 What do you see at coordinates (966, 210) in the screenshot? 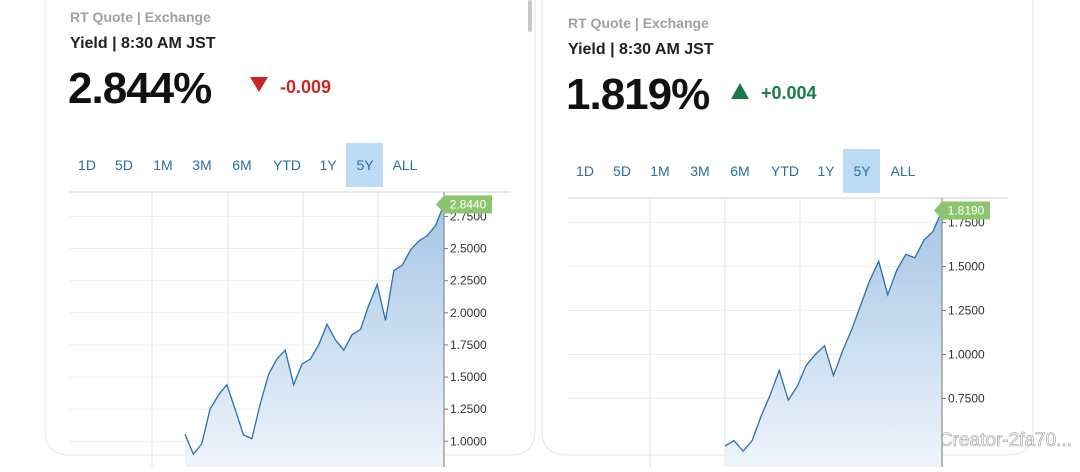
I see `last-tag-label: 1.8190` at bounding box center [966, 210].